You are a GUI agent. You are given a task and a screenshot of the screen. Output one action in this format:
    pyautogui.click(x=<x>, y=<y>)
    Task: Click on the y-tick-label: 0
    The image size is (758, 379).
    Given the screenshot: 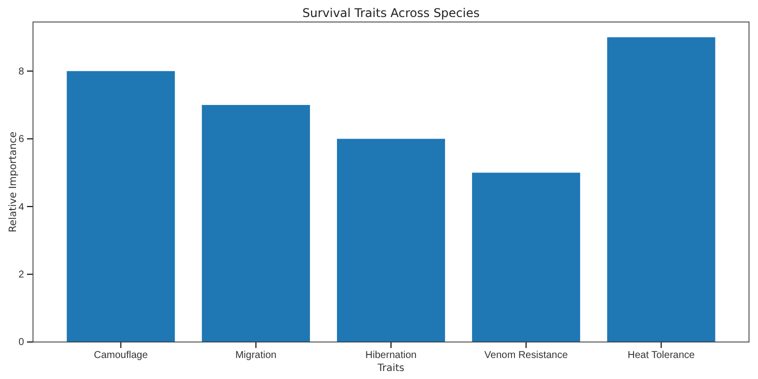 What is the action you would take?
    pyautogui.click(x=21, y=342)
    